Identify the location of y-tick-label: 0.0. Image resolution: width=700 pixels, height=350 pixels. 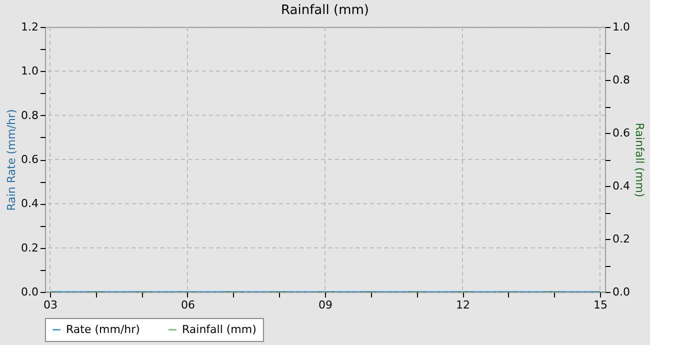
(29, 292).